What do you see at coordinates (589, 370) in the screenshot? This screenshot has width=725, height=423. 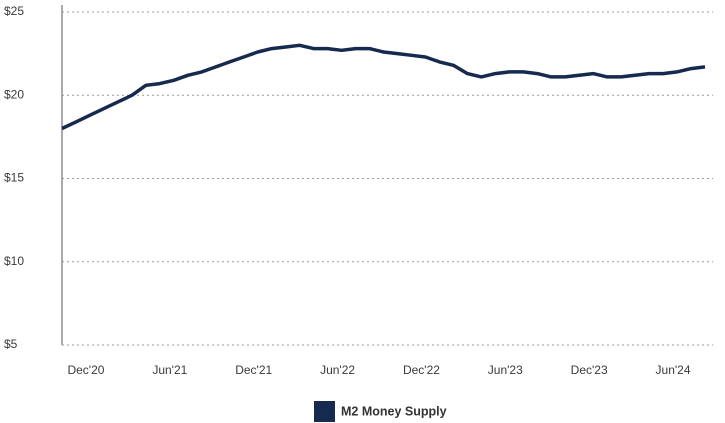 I see `x-tick-label: Dec'23` at bounding box center [589, 370].